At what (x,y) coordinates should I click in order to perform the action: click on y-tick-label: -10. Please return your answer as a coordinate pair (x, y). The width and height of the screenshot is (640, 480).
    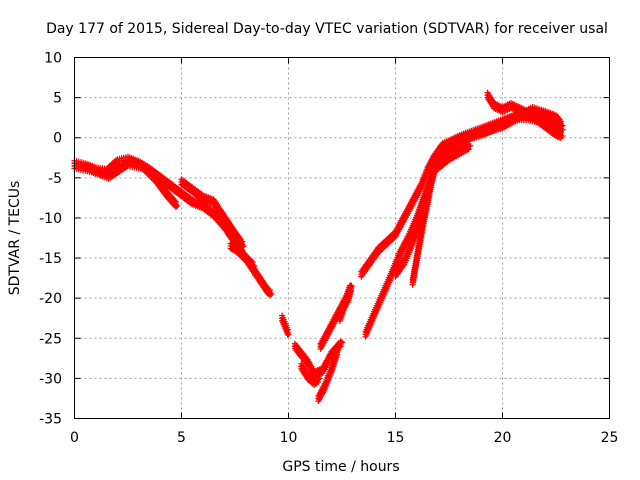
    Looking at the image, I should click on (50, 219).